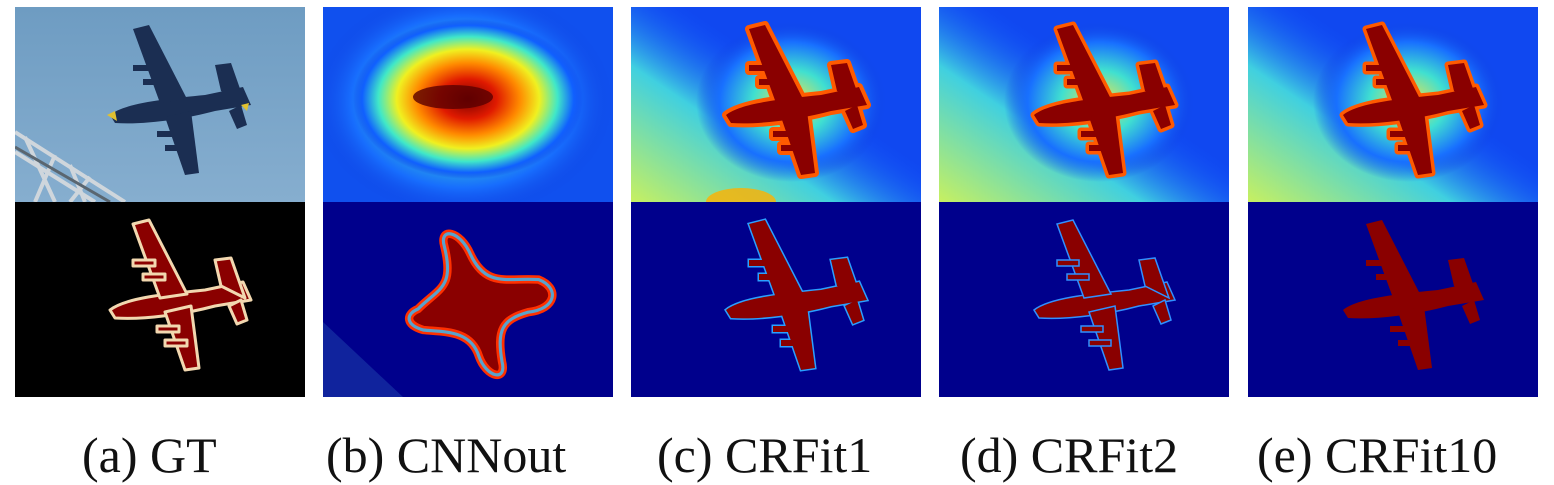 The image size is (1554, 485). I want to click on panel-crfit1-prob, so click(776, 299).